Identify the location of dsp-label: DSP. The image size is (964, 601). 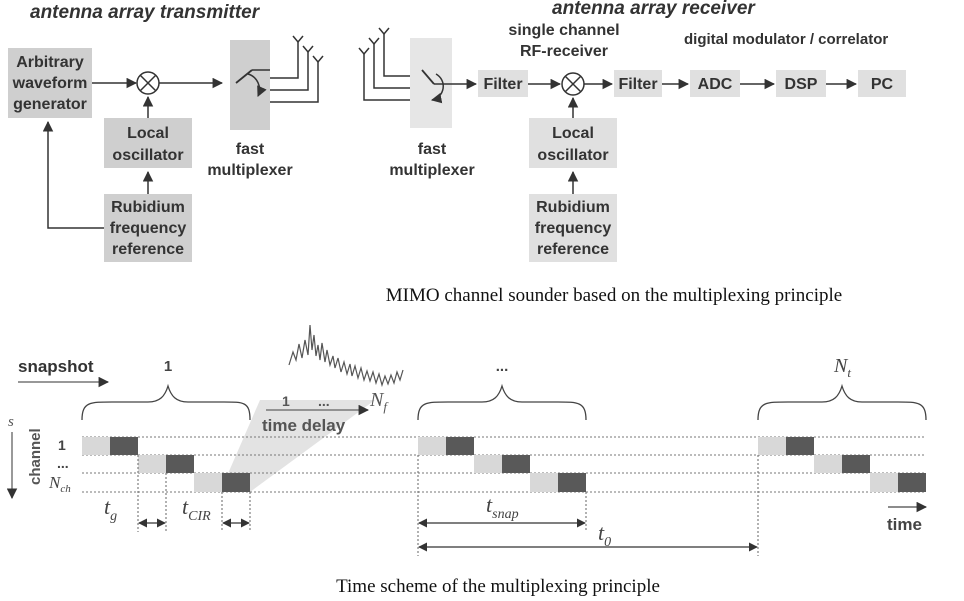
(801, 84).